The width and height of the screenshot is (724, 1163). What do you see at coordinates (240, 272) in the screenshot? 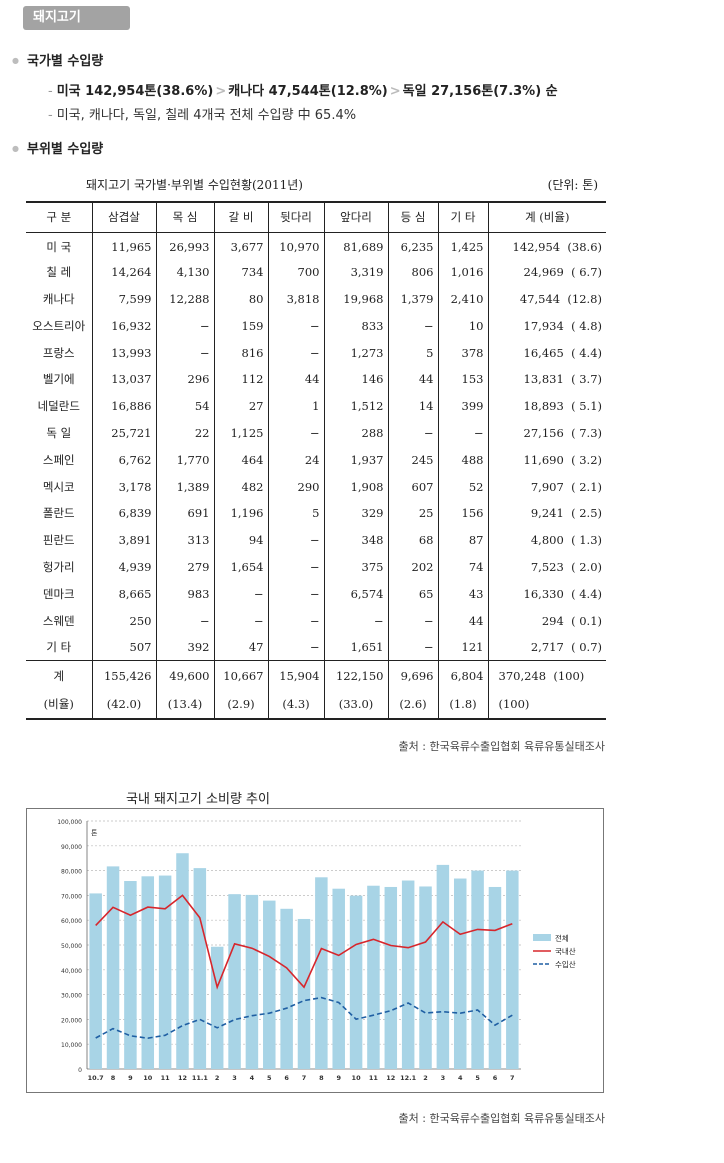
I see `value-cell: 734` at bounding box center [240, 272].